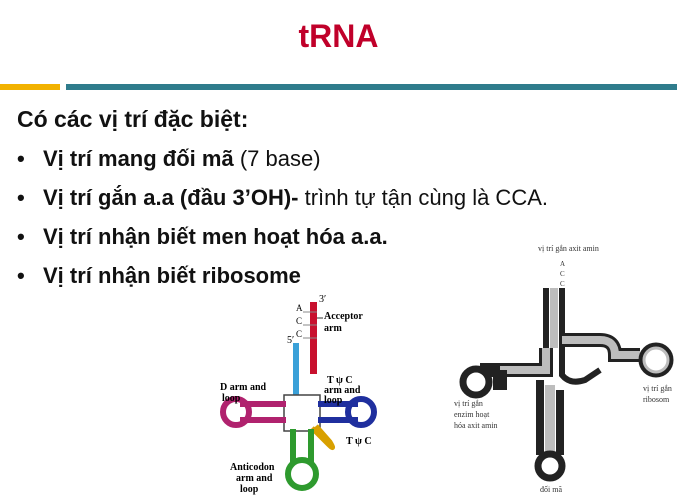  Describe the element at coordinates (562, 274) in the screenshot. I see `right-base-c1: C` at that location.